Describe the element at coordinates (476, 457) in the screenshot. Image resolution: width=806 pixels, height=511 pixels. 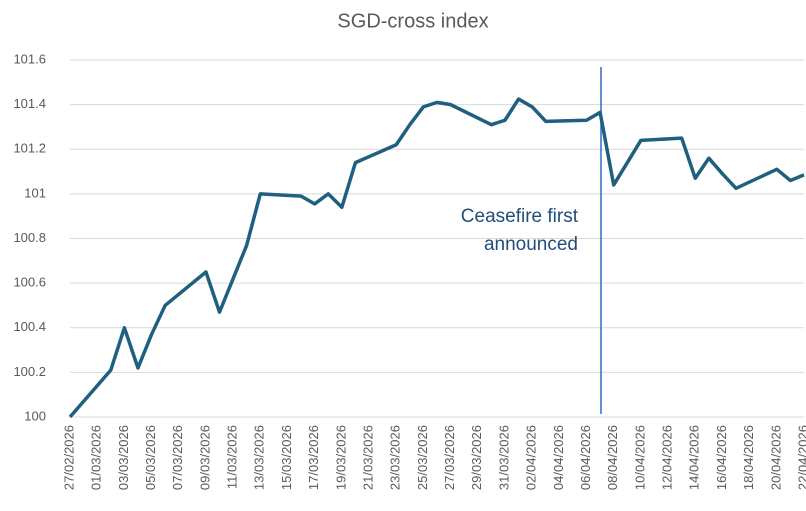
I see `x-tick-label: 29/03/2026` at that location.